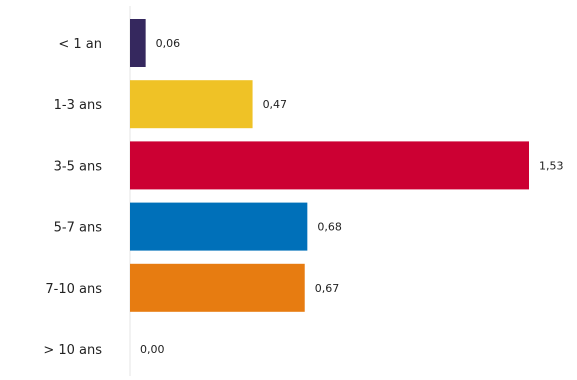 The width and height of the screenshot is (577, 380). Describe the element at coordinates (78, 166) in the screenshot. I see `category-label: 3-5 ans` at that location.